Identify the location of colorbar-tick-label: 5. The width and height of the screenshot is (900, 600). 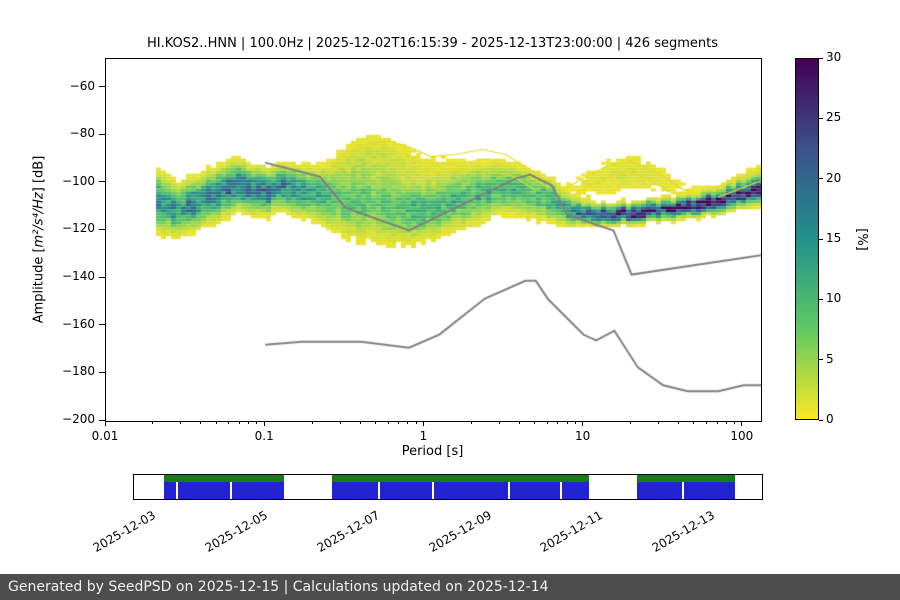
(830, 358).